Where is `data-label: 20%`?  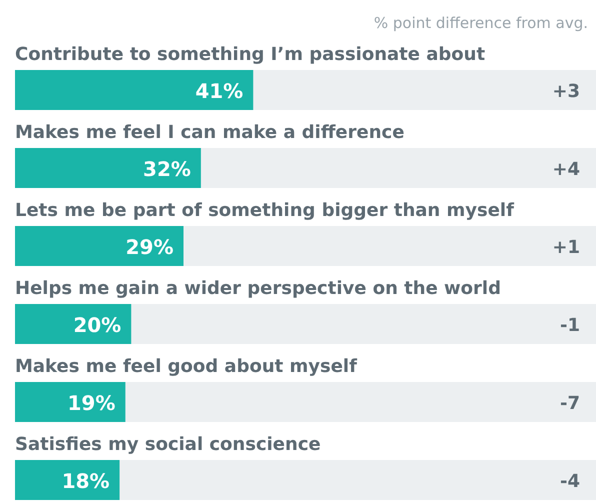
data-label: 20% is located at coordinates (97, 325).